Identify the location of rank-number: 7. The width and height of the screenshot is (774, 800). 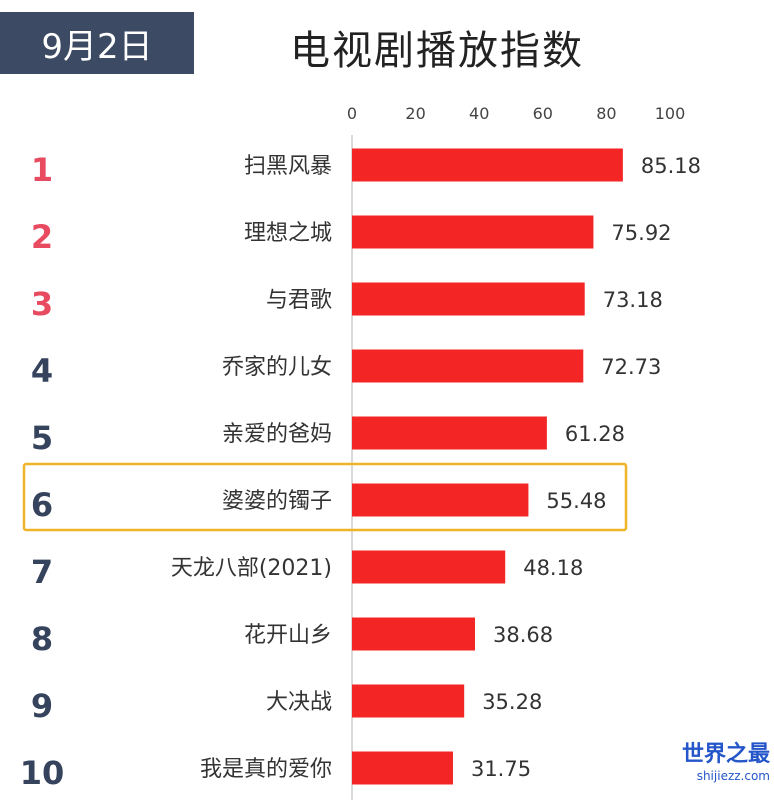
(42, 572).